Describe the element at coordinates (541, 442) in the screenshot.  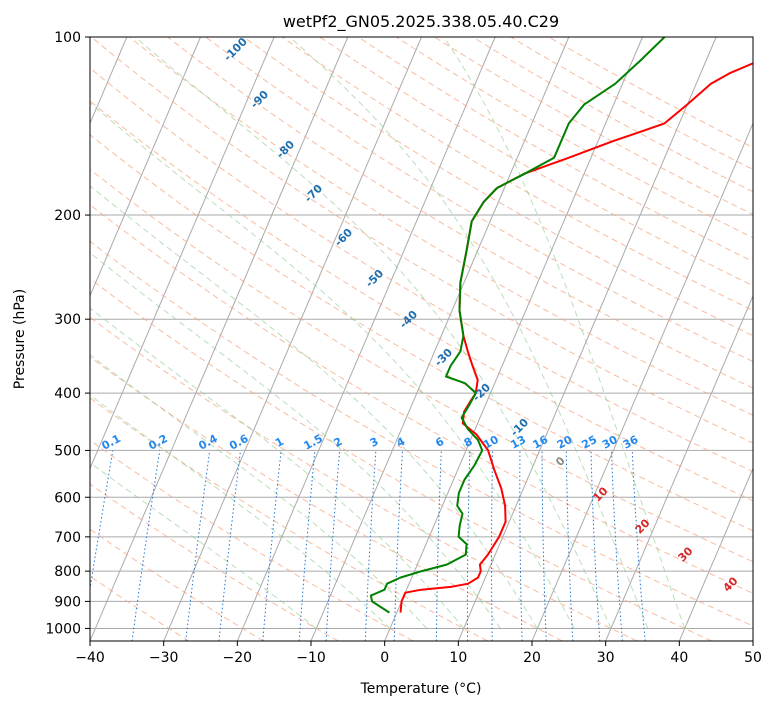
I see `mixing-ratio-label: 16` at that location.